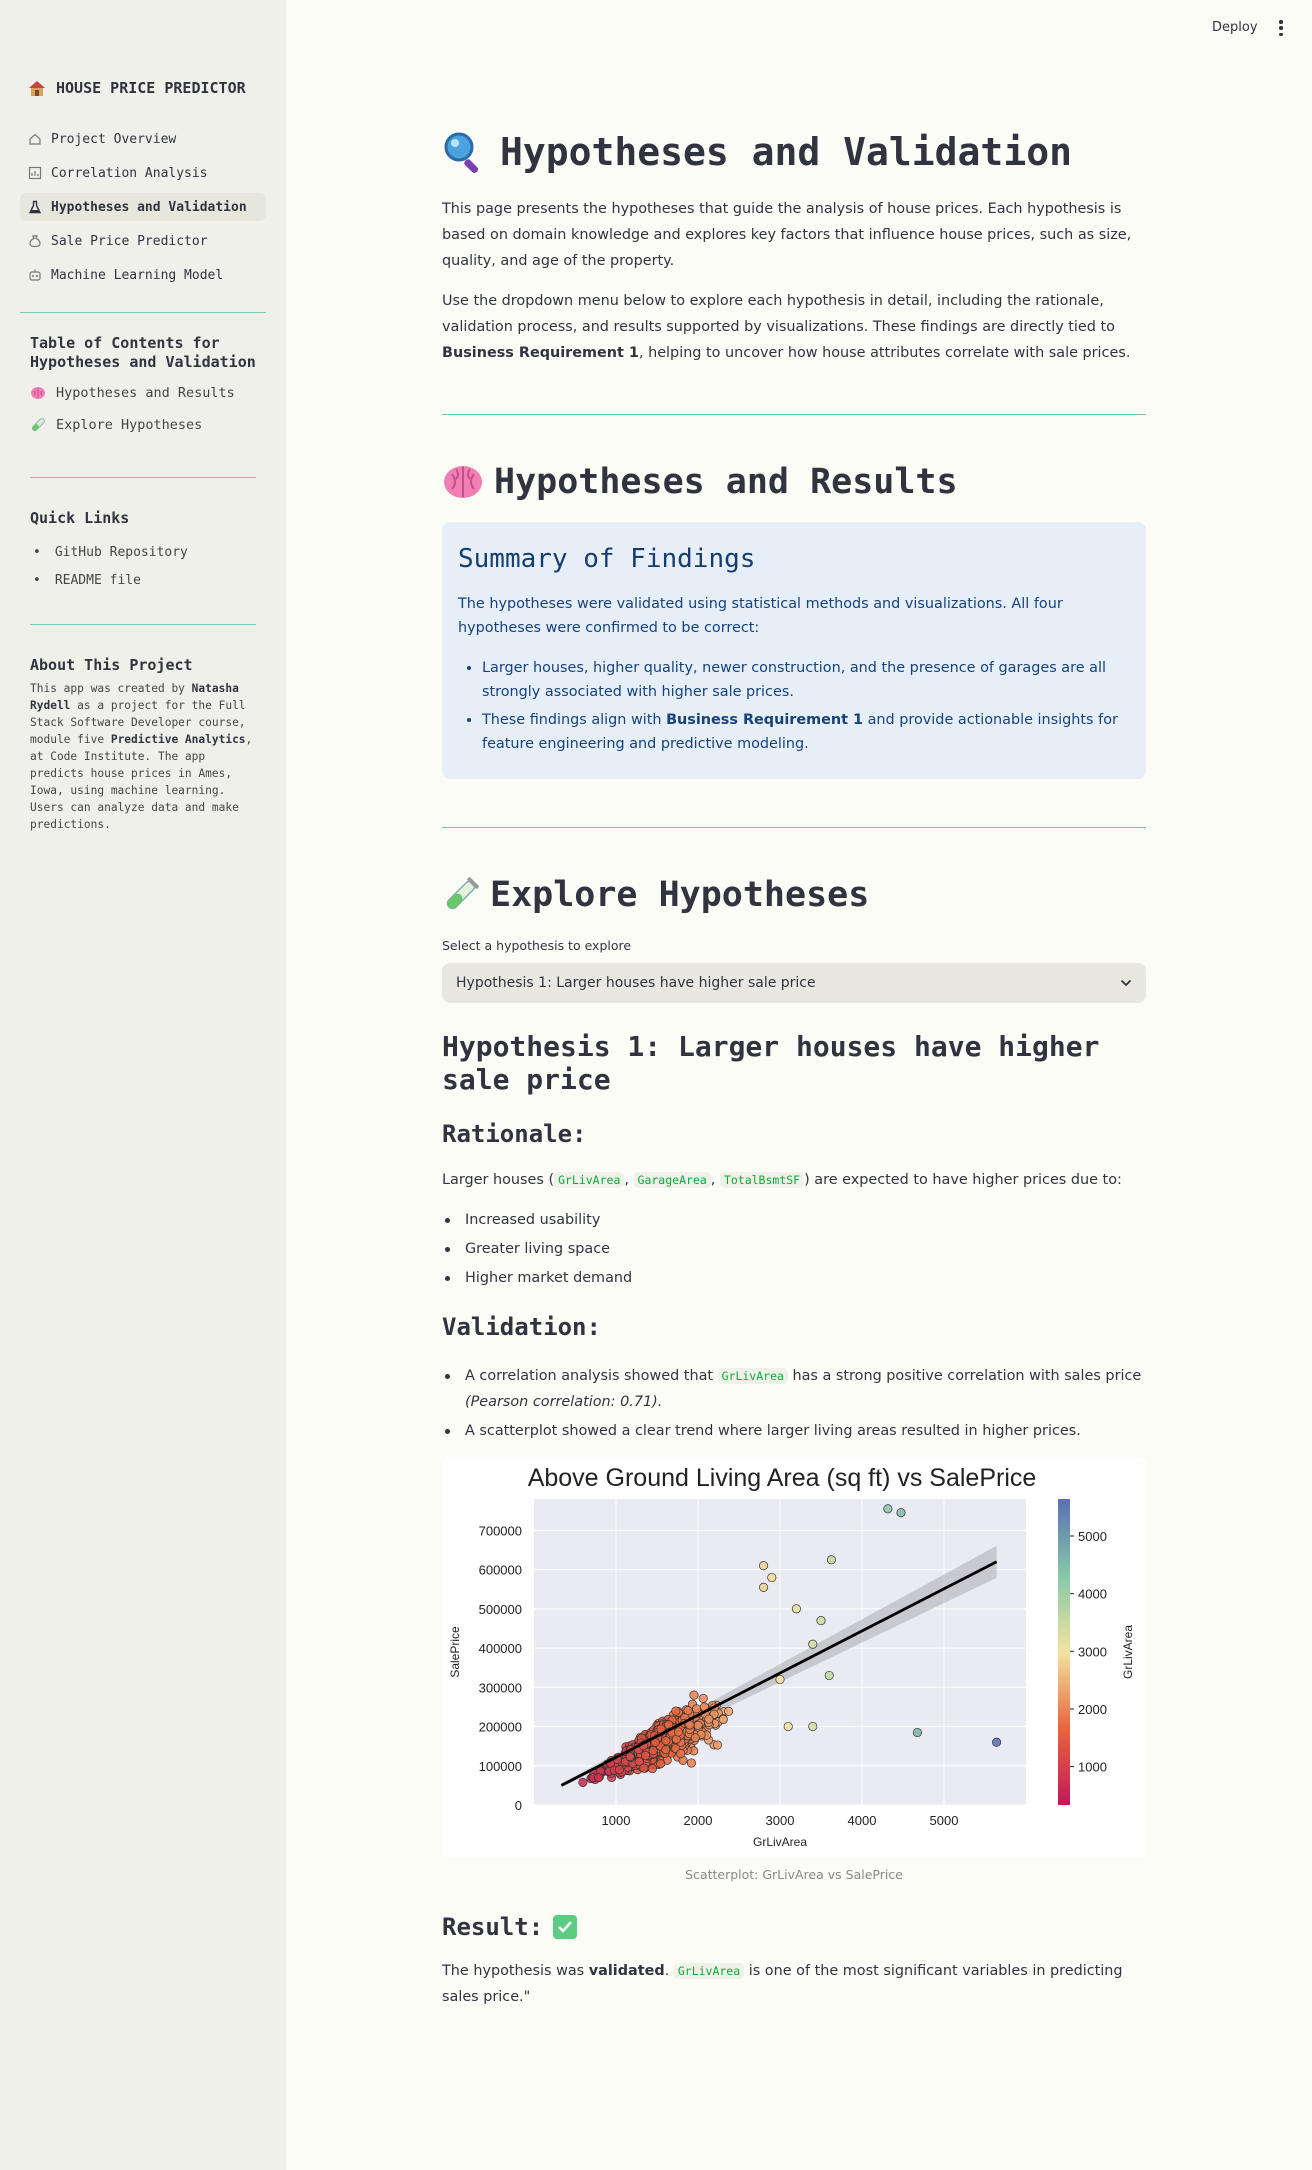 The height and width of the screenshot is (2170, 1312). Describe the element at coordinates (134, 697) in the screenshot. I see `about-author: Natasha Rydell` at that location.